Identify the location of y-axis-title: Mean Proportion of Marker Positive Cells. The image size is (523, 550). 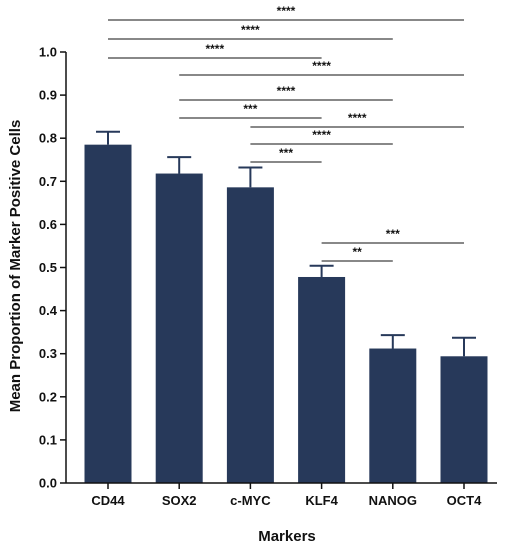
(15, 266).